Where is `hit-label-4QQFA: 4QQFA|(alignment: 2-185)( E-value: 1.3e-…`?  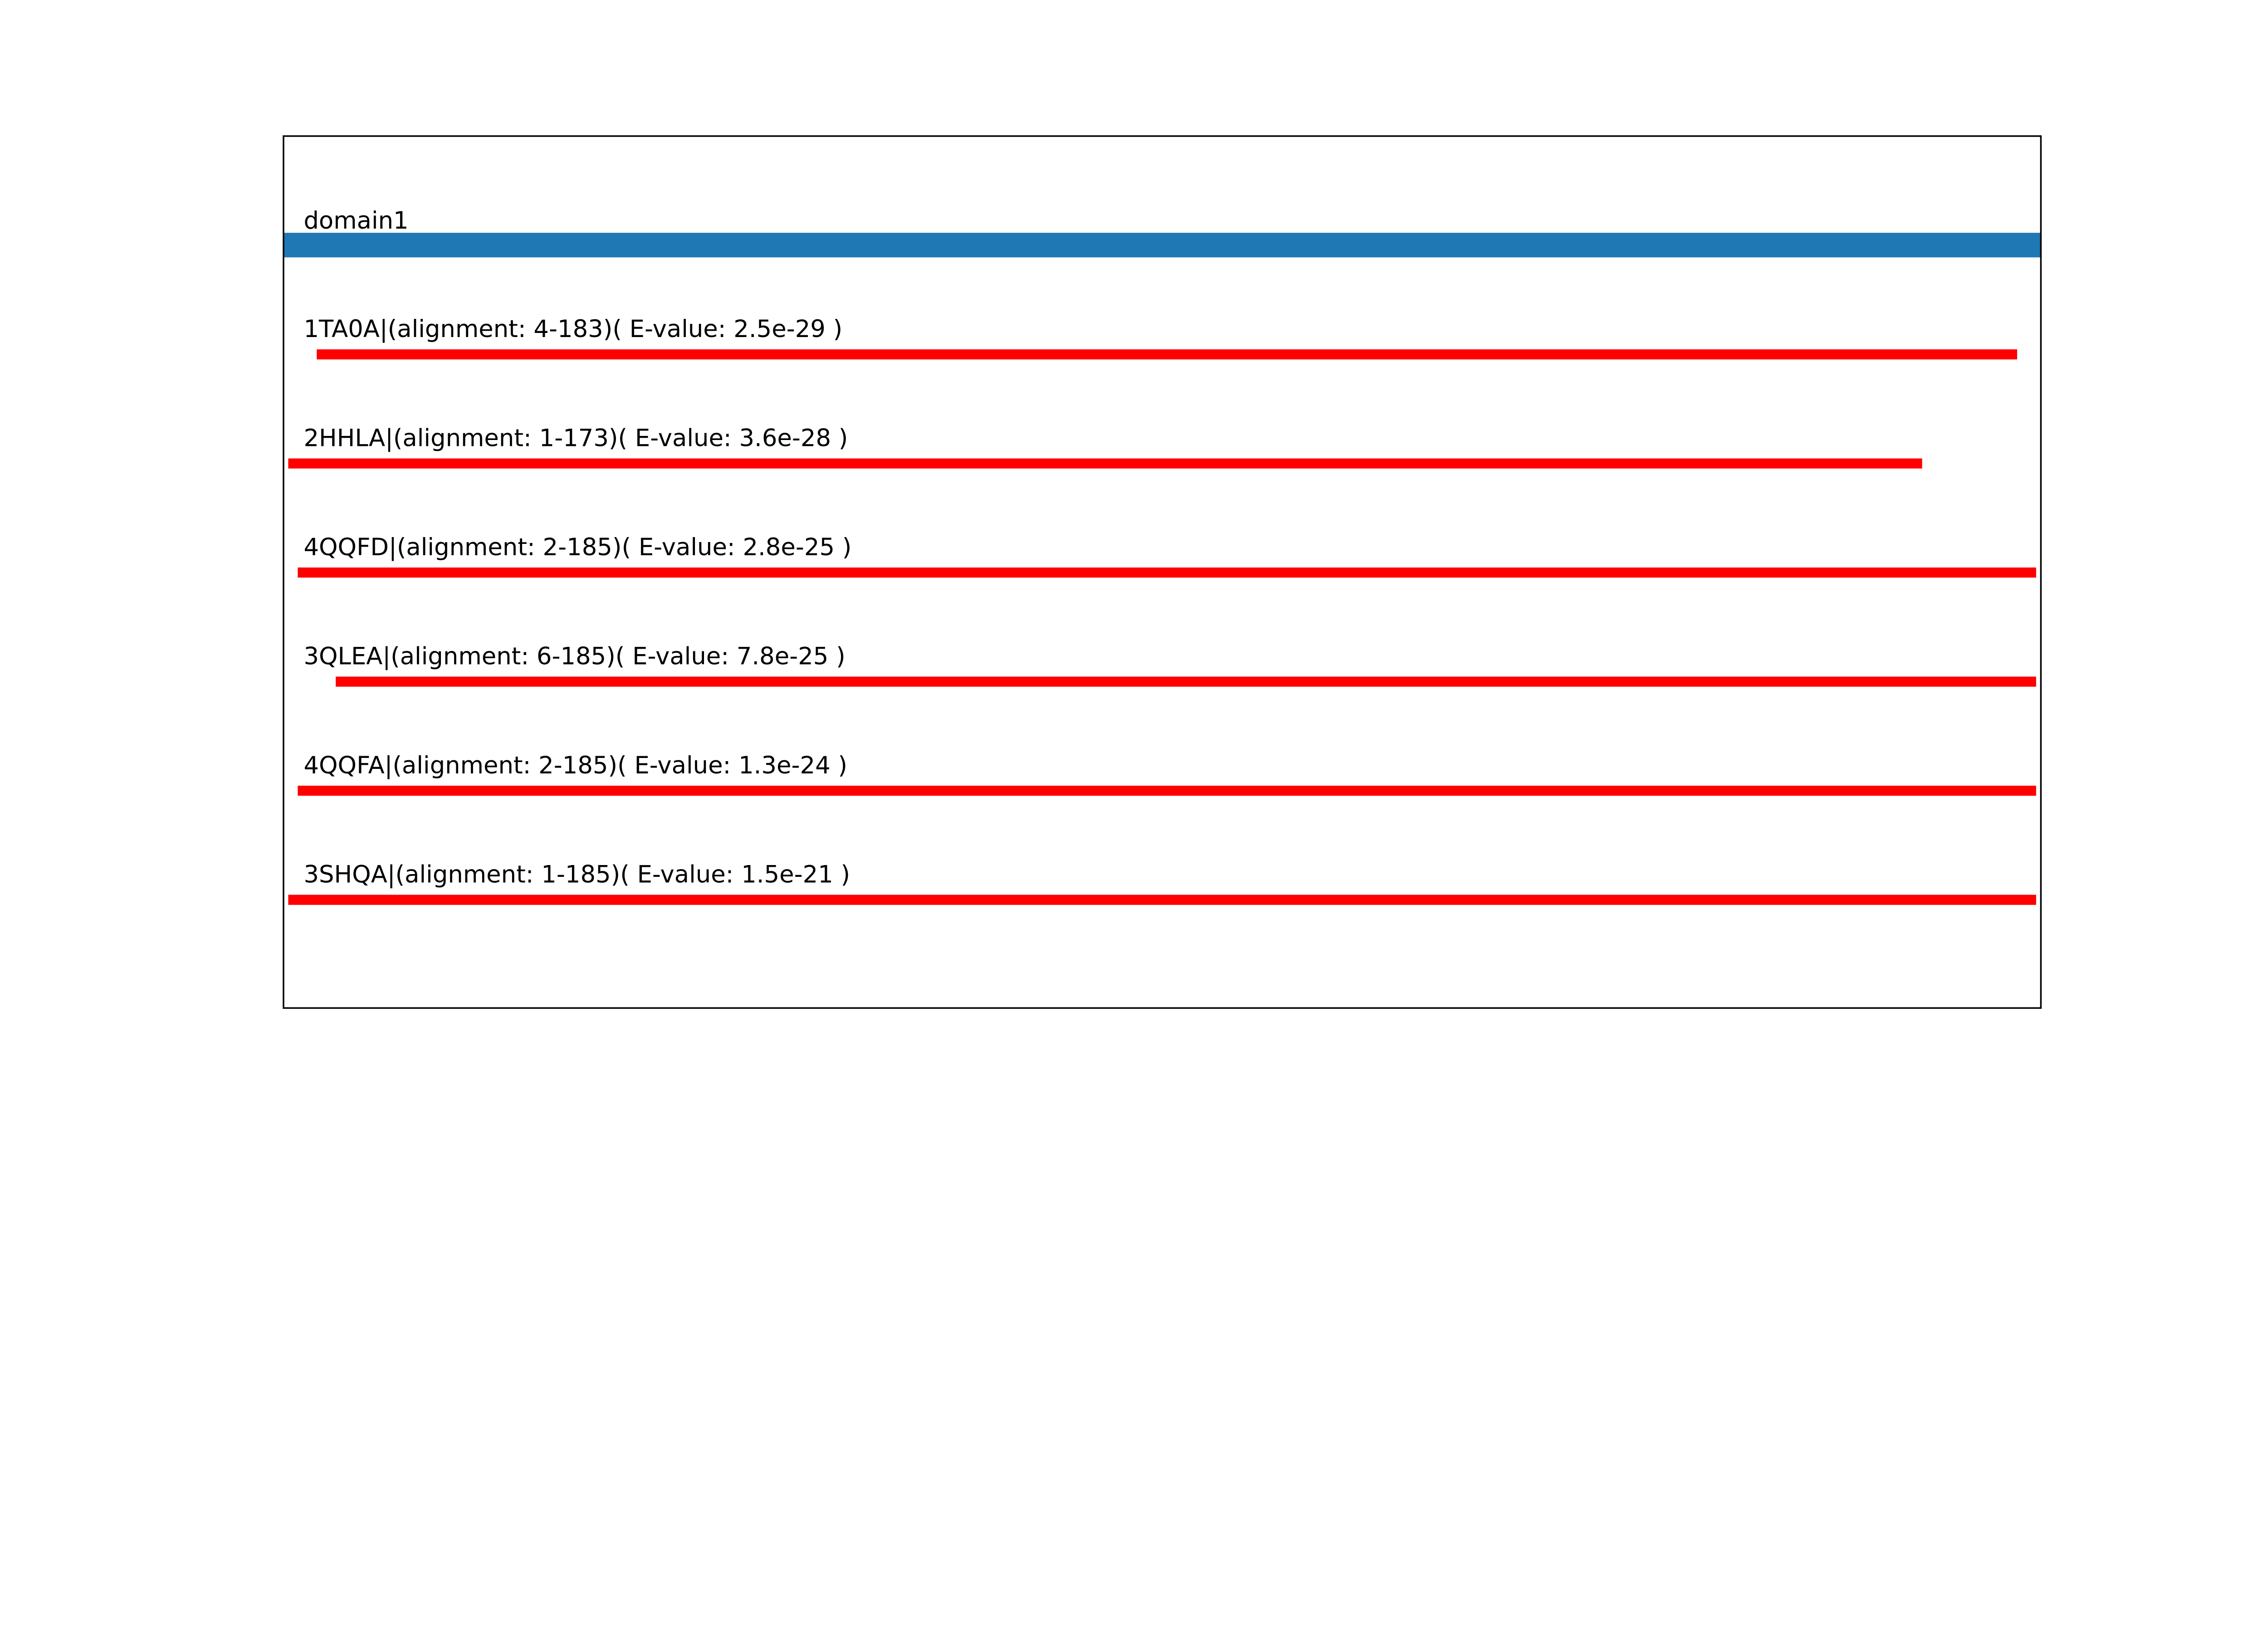
hit-label-4QQFA: 4QQFA|(alignment: 2-185)( E-value: 1.3e-… is located at coordinates (575, 765).